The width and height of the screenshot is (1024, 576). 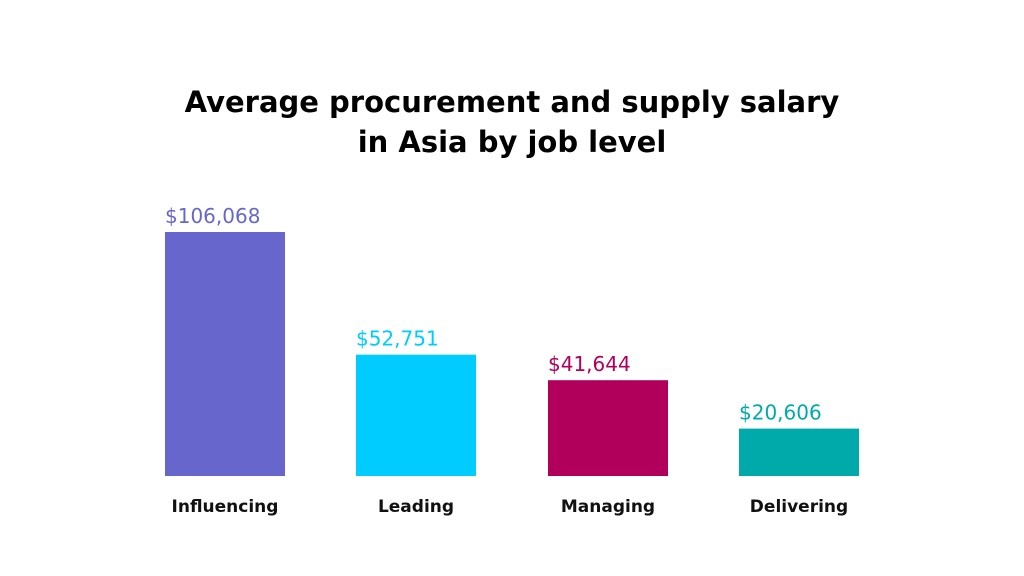 I want to click on chart-title-line-1: Average procurement and supply salary, so click(x=512, y=102).